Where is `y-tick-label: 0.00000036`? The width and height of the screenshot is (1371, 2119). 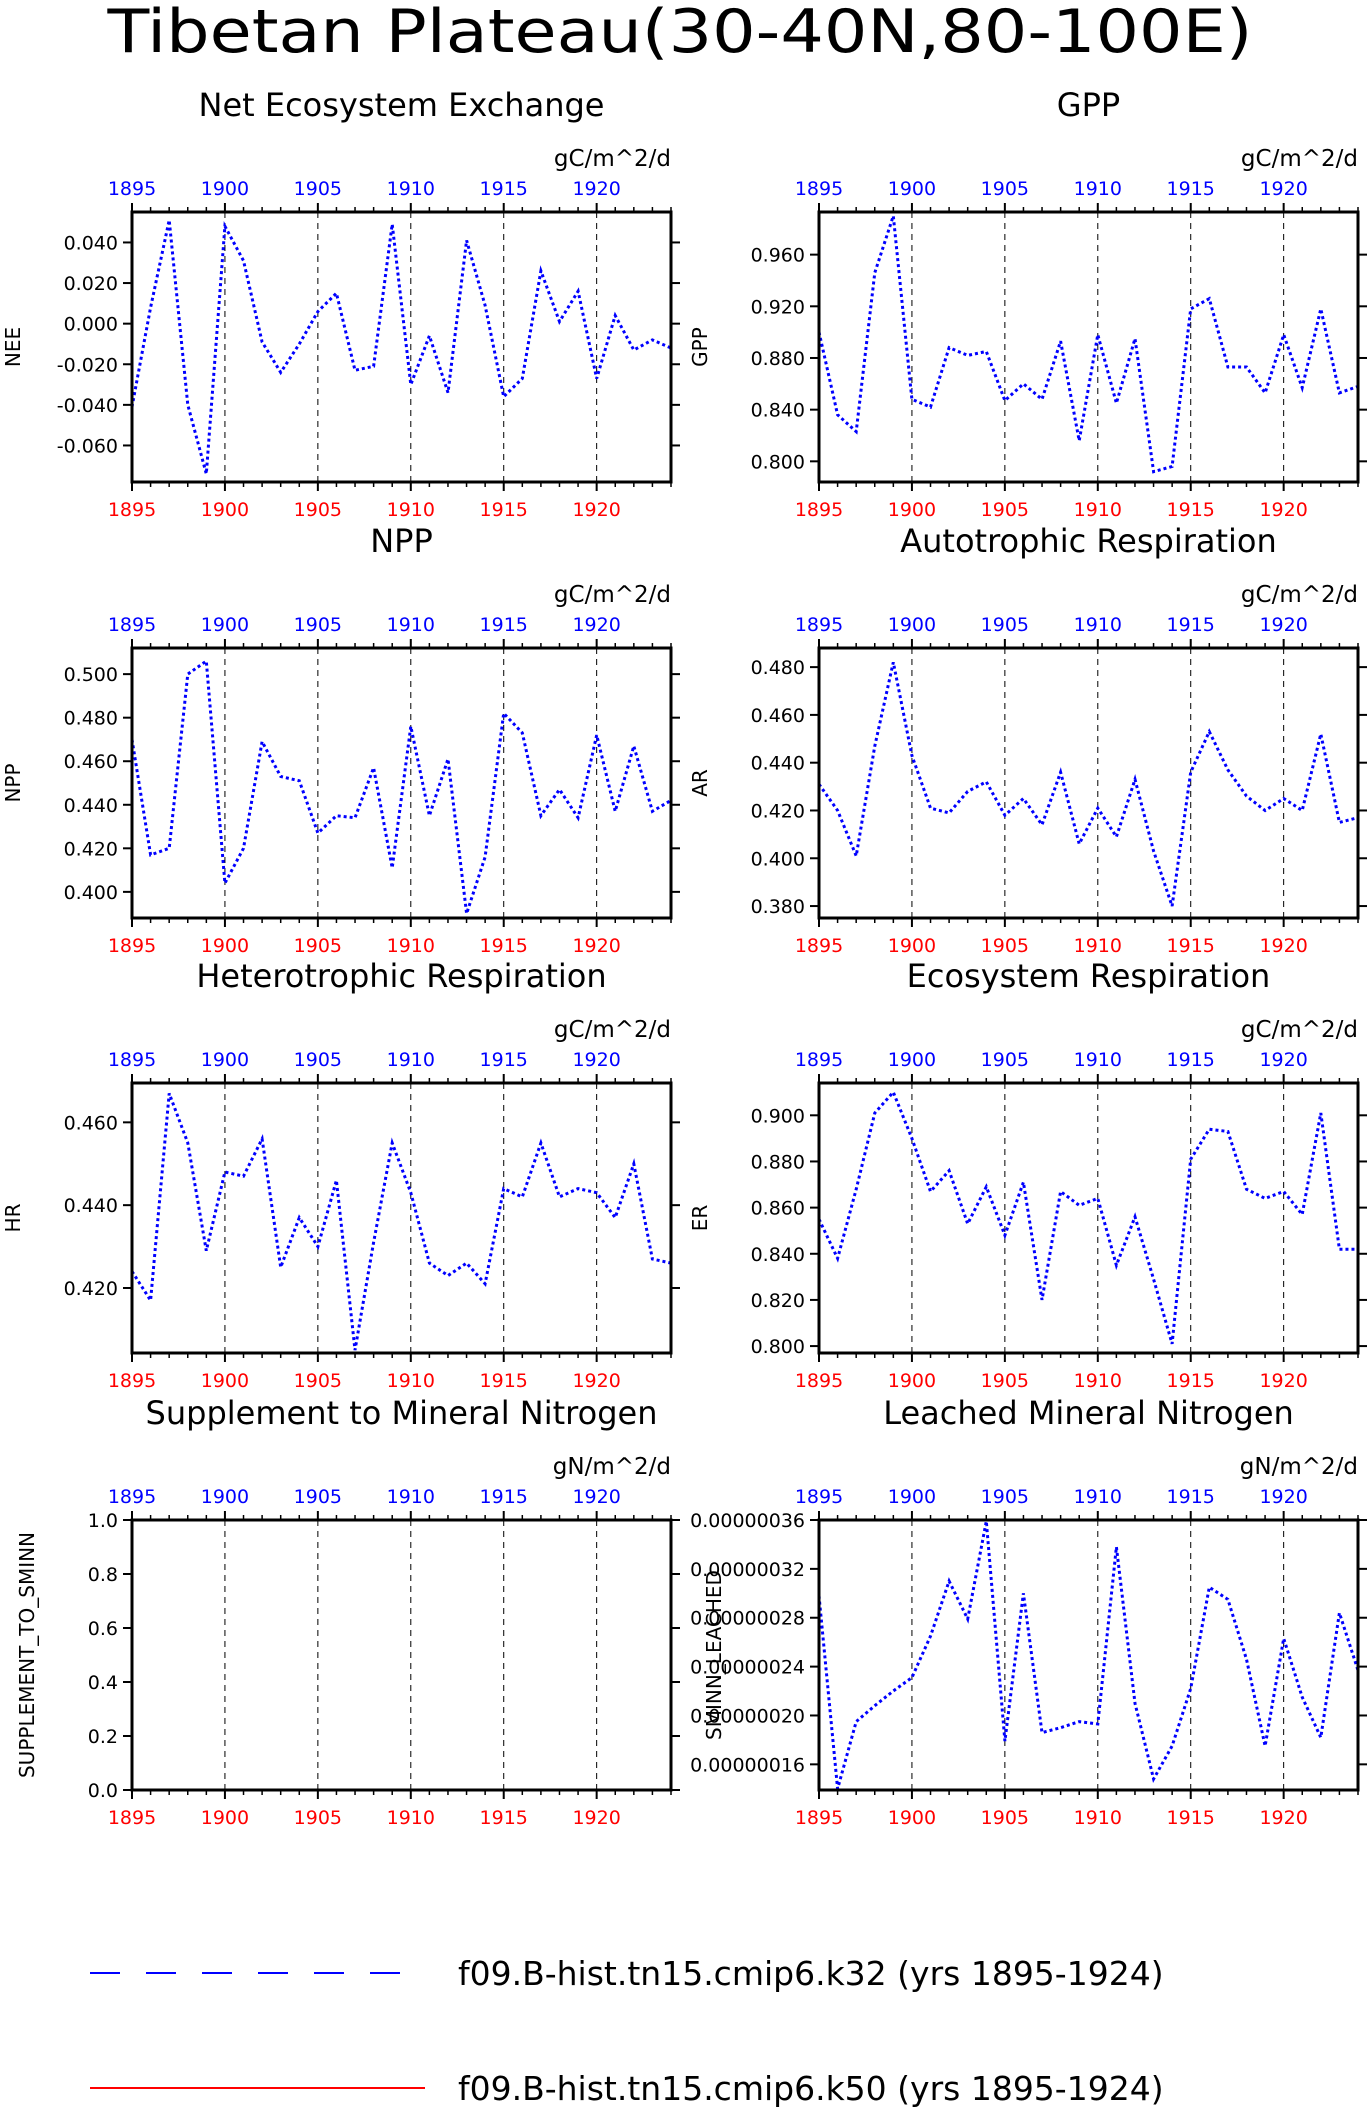
y-tick-label: 0.00000036 is located at coordinates (747, 1521).